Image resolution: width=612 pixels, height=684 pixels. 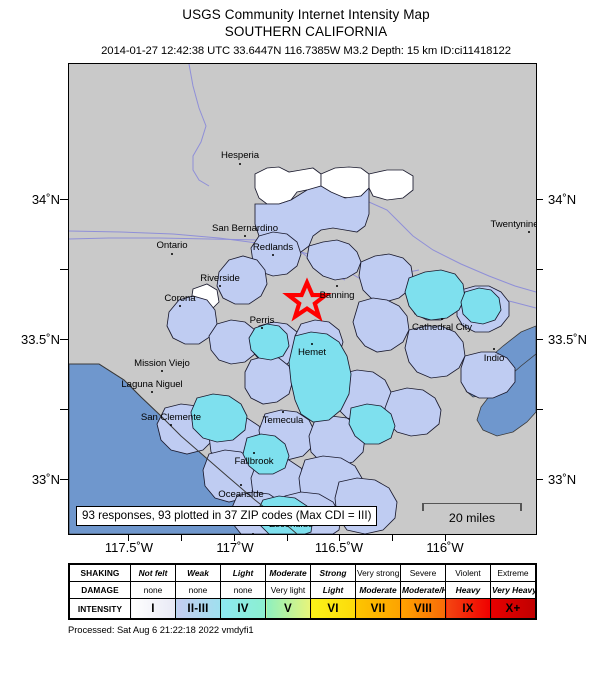 What do you see at coordinates (153, 573) in the screenshot?
I see `legend-shaking-1: Not felt` at bounding box center [153, 573].